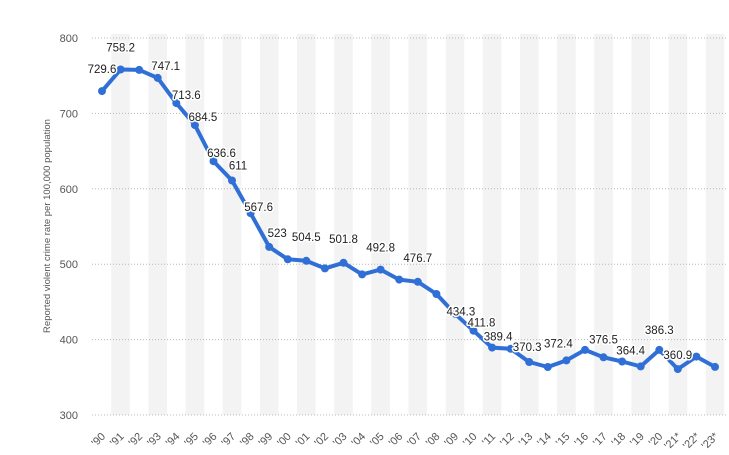 The image size is (729, 455). Describe the element at coordinates (136, 440) in the screenshot. I see `x-tick-label: '92` at that location.